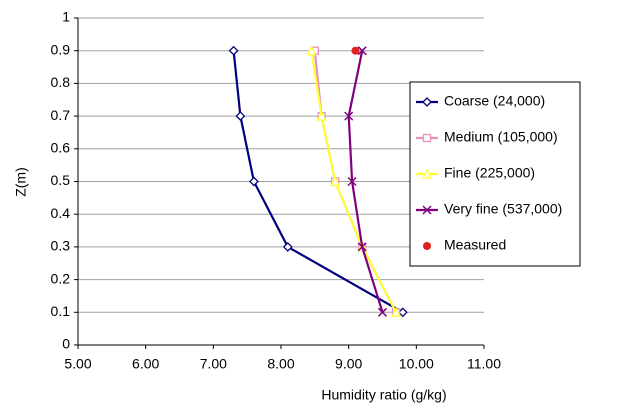 The image size is (629, 405). I want to click on x-tick-label: 6.00, so click(145, 364).